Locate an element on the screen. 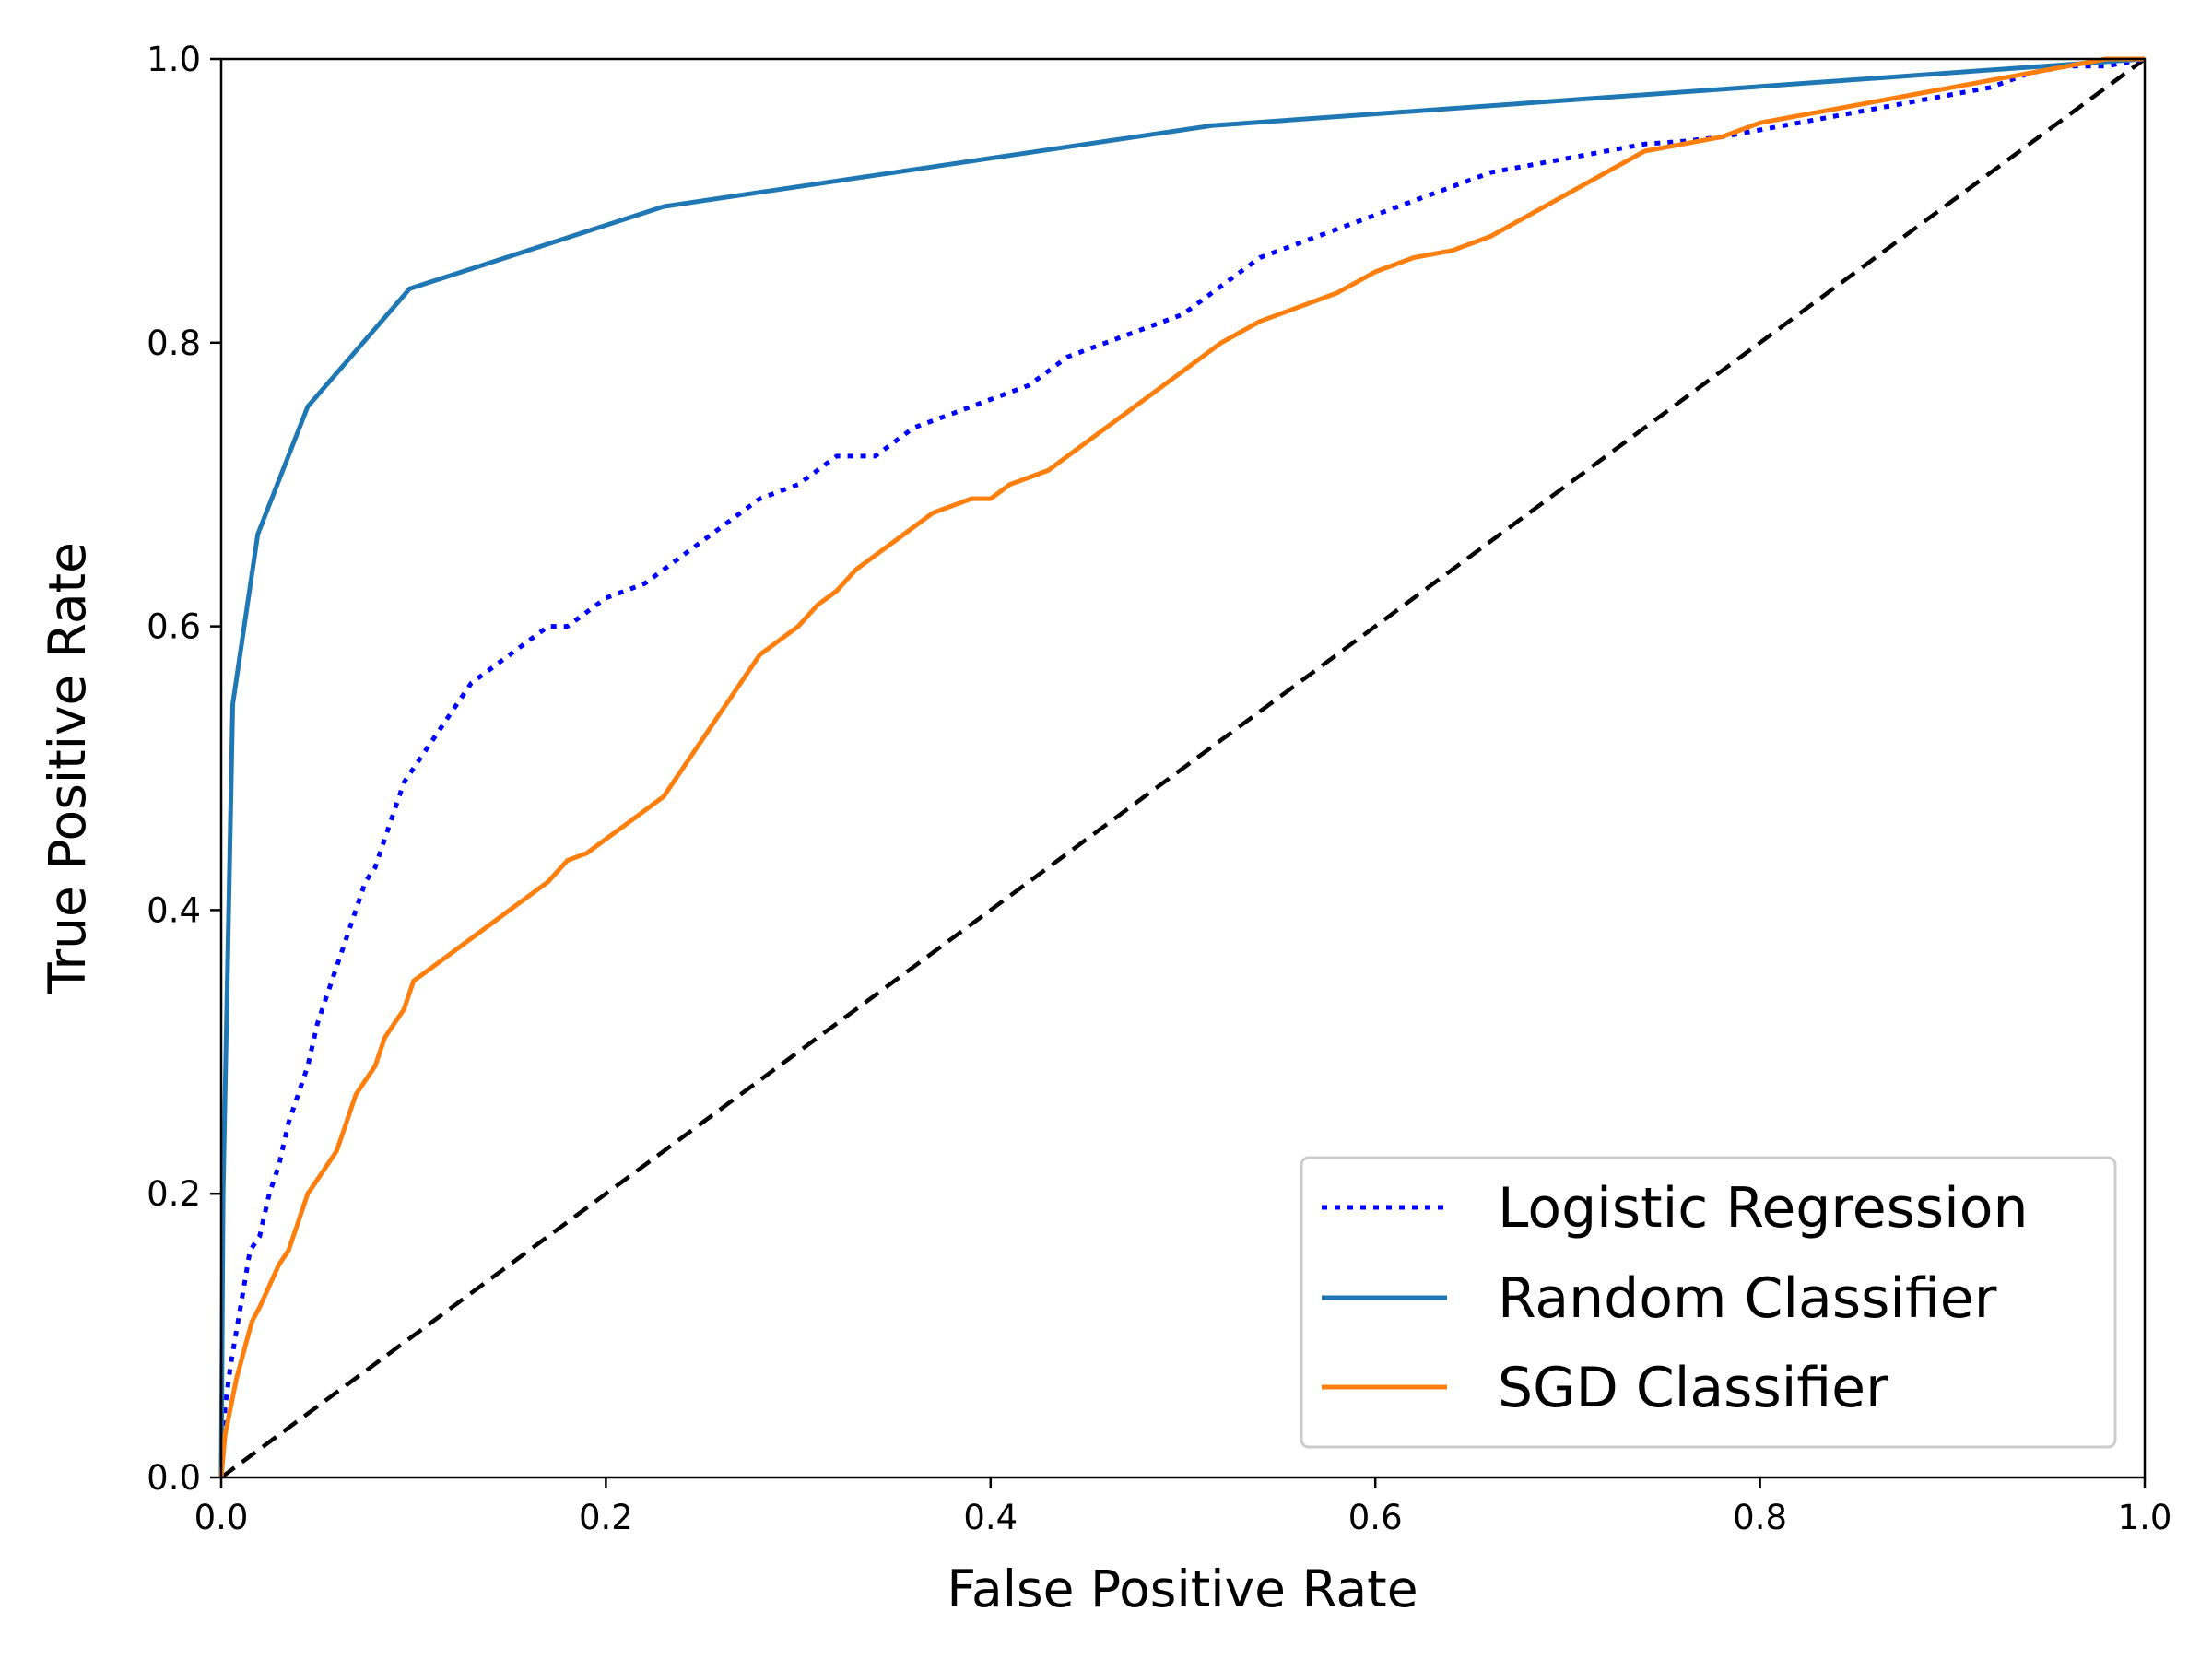  y-axis-label: True Positive Rate is located at coordinates (67, 768).